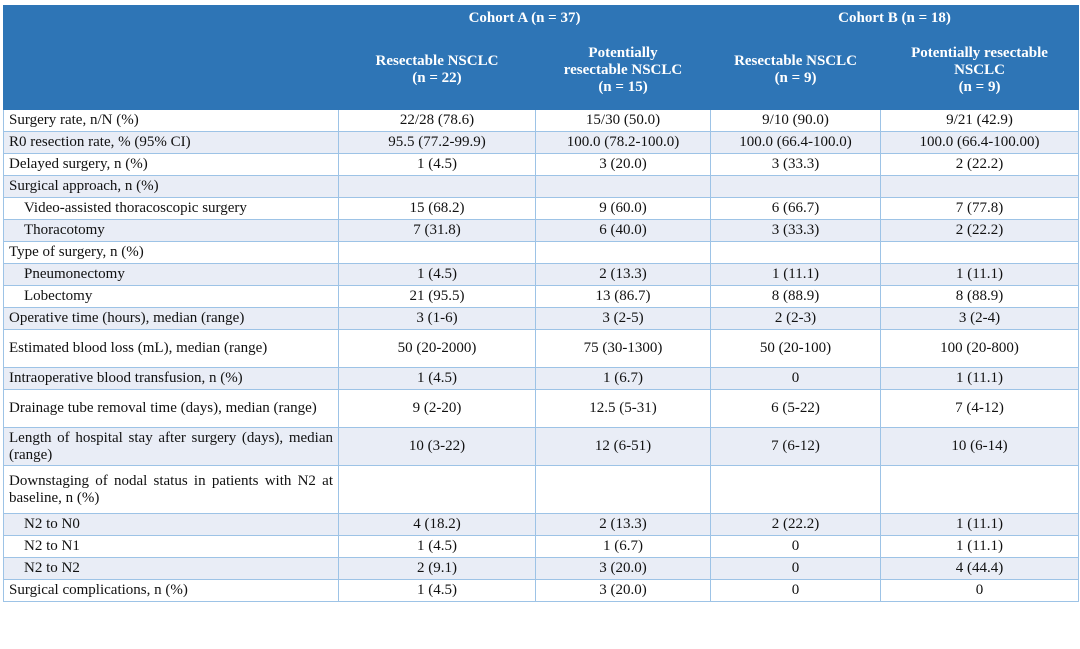 The height and width of the screenshot is (649, 1080). What do you see at coordinates (437, 524) in the screenshot?
I see `table-cell: 4 (18.2)` at bounding box center [437, 524].